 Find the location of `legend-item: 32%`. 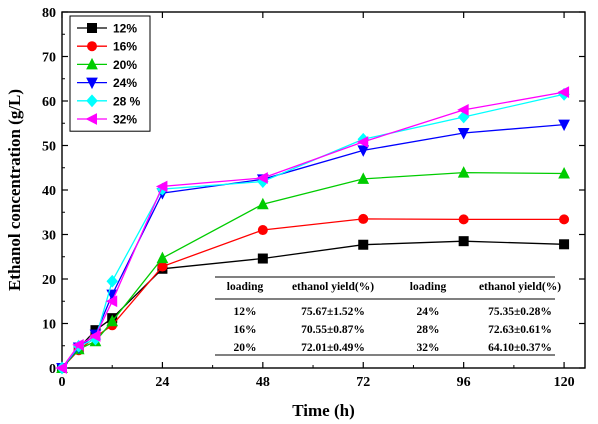

legend-item: 32% is located at coordinates (107, 120).